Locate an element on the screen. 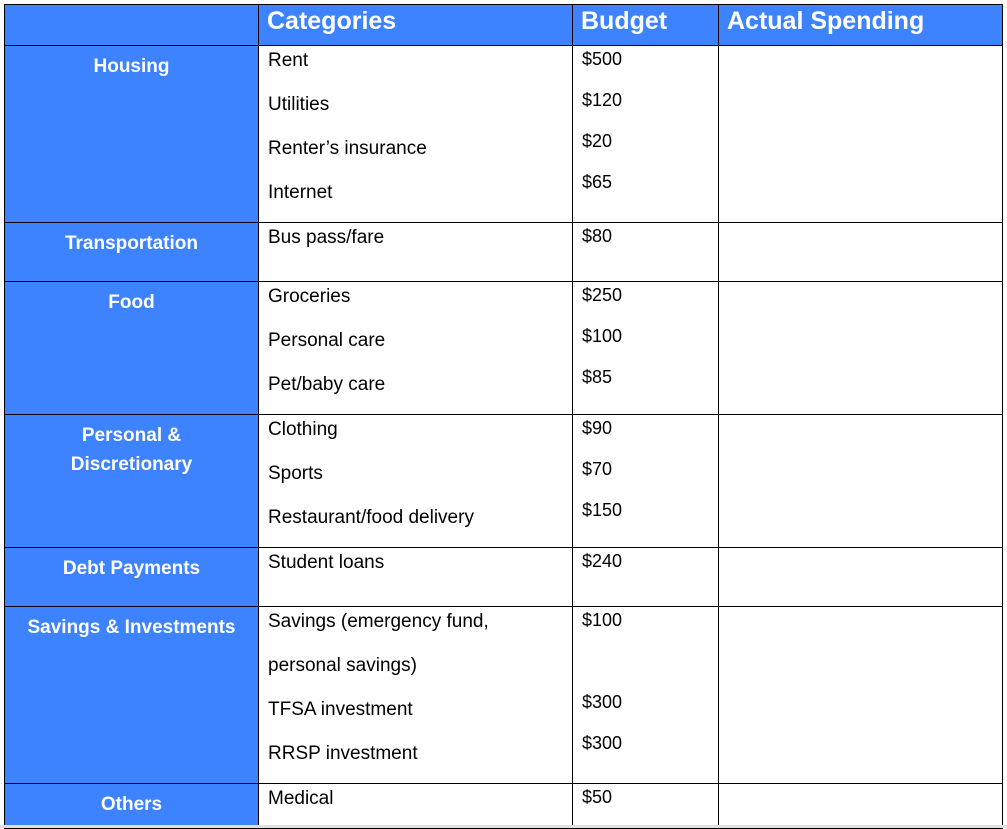 The image size is (1007, 829). budget-value: $65 is located at coordinates (597, 182).